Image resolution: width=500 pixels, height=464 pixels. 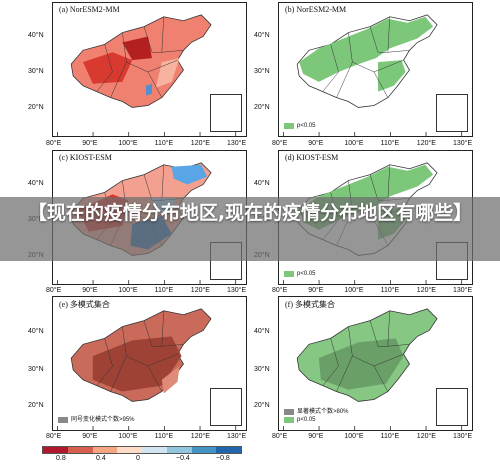 What do you see at coordinates (300, 274) in the screenshot?
I see `panel-d-legend: p<0.05` at bounding box center [300, 274].